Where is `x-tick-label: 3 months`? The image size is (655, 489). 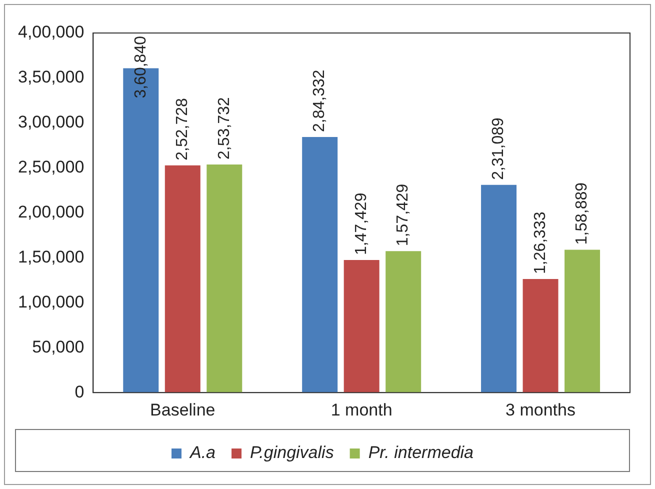 x-tick-label: 3 months is located at coordinates (541, 410).